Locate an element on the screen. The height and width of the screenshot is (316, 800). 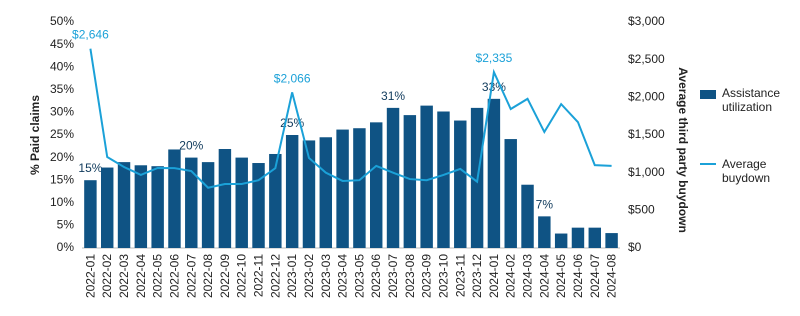
x-tick-label: 2023-05 is located at coordinates (359, 276).